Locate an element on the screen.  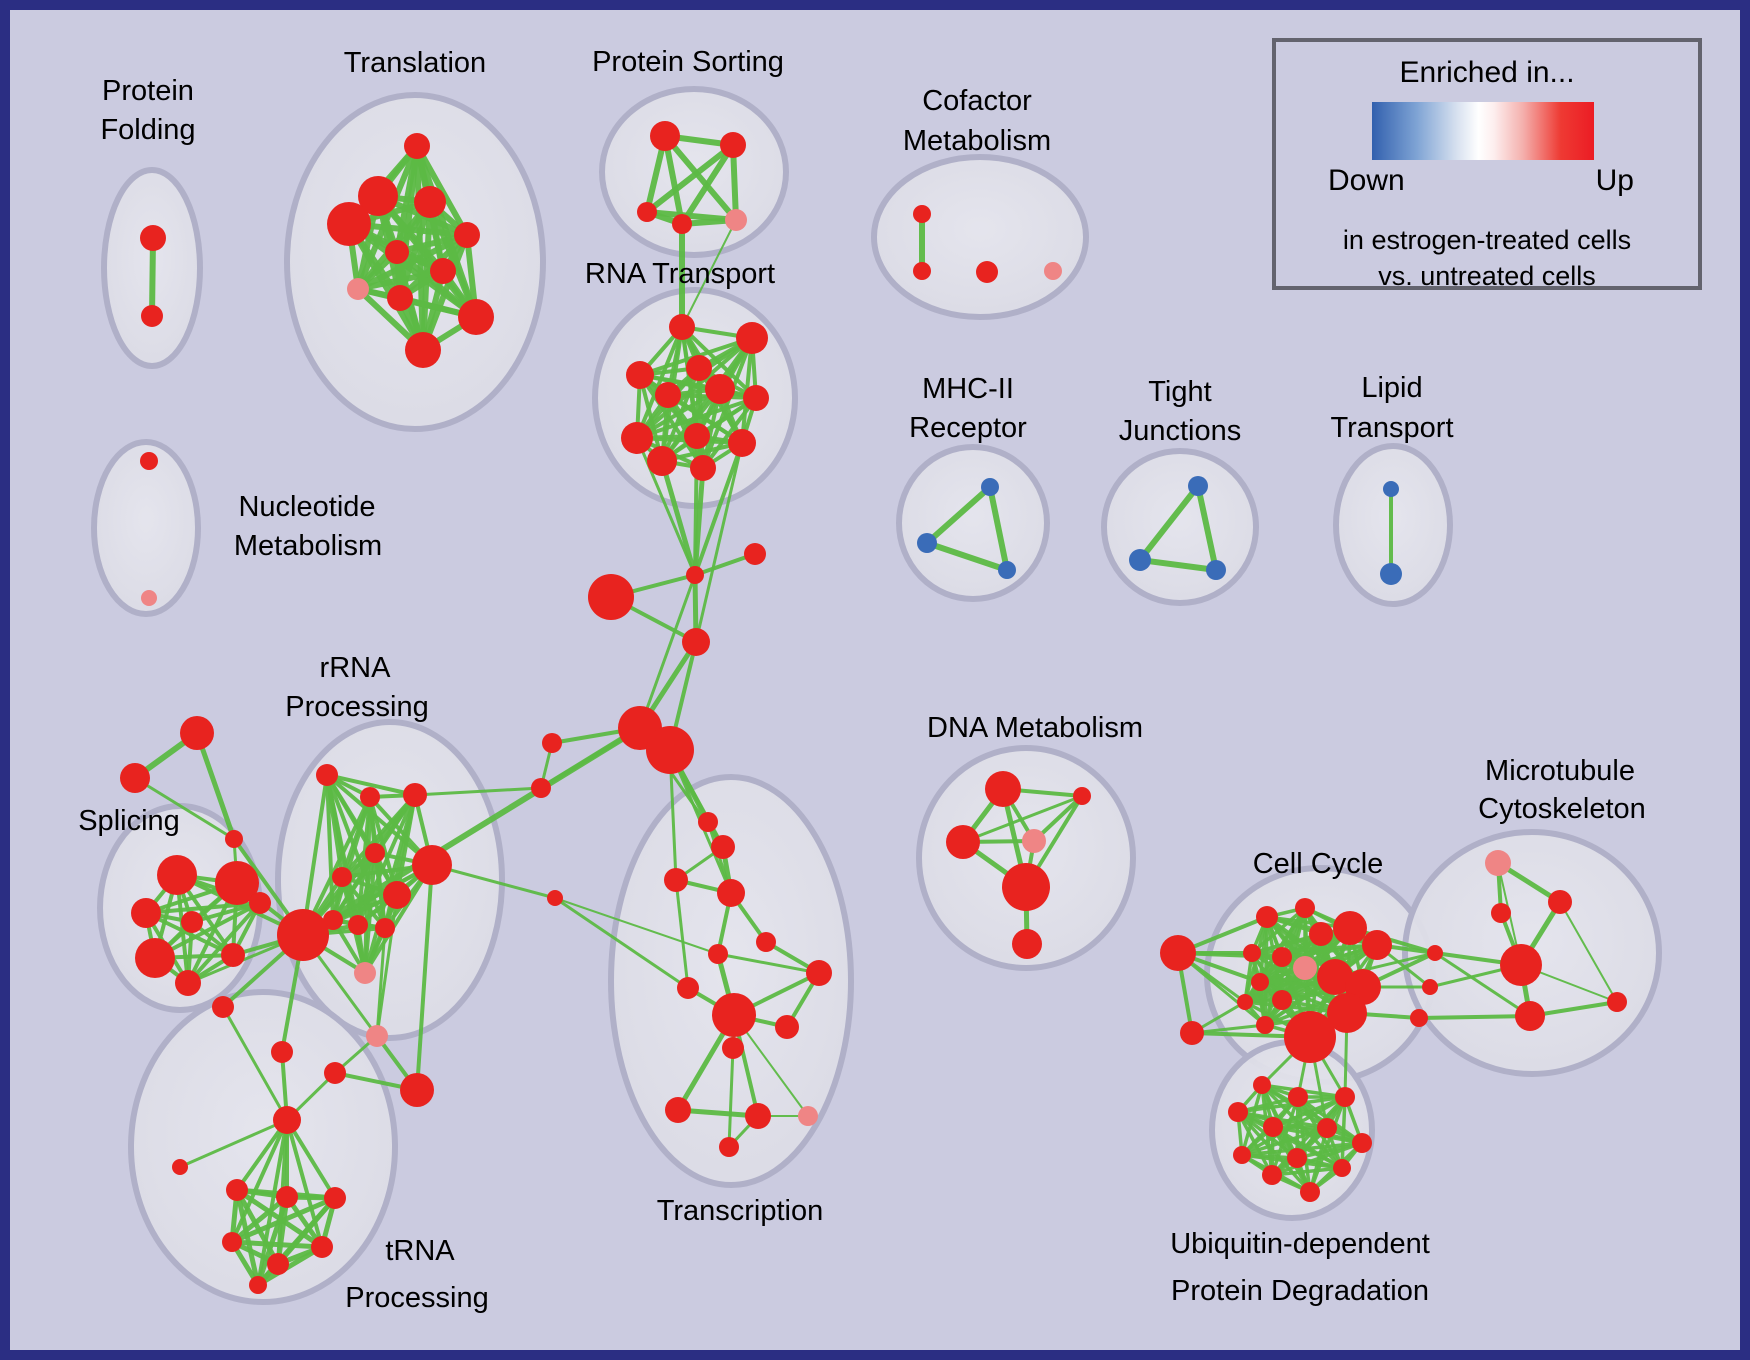
cluster-ubiquitin is located at coordinates (1300, 1139).